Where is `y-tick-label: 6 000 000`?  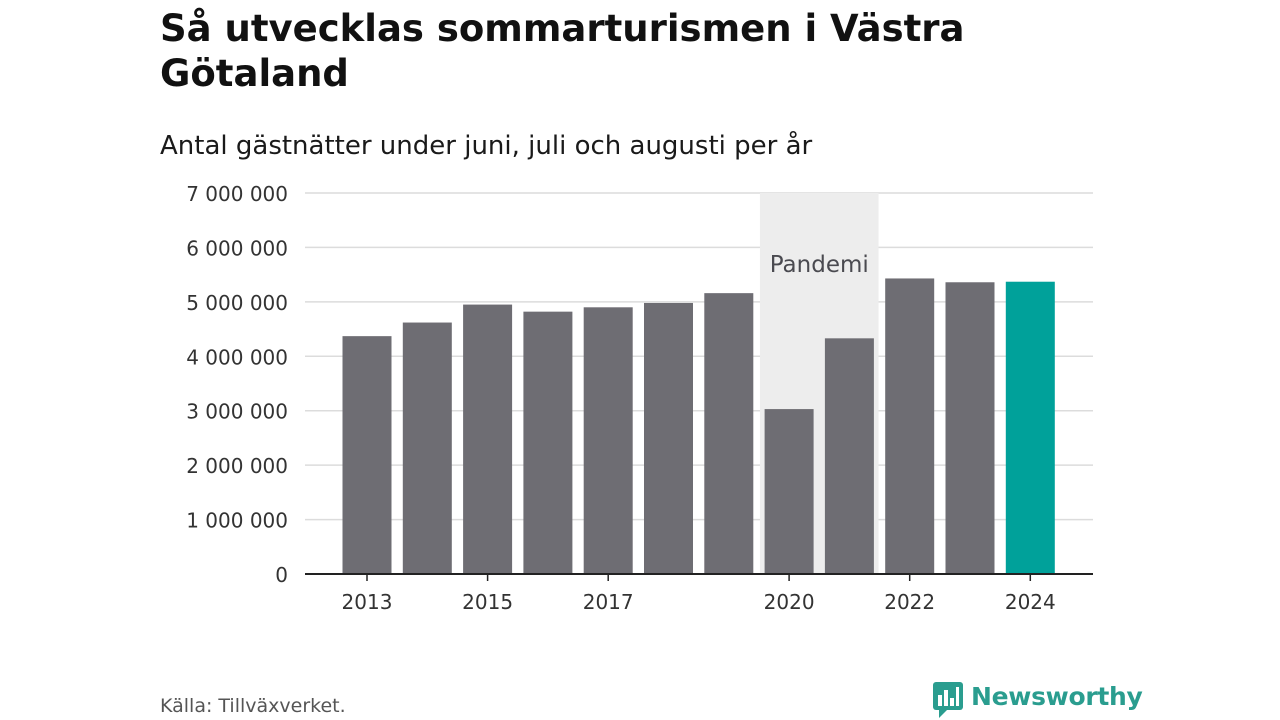 y-tick-label: 6 000 000 is located at coordinates (237, 248).